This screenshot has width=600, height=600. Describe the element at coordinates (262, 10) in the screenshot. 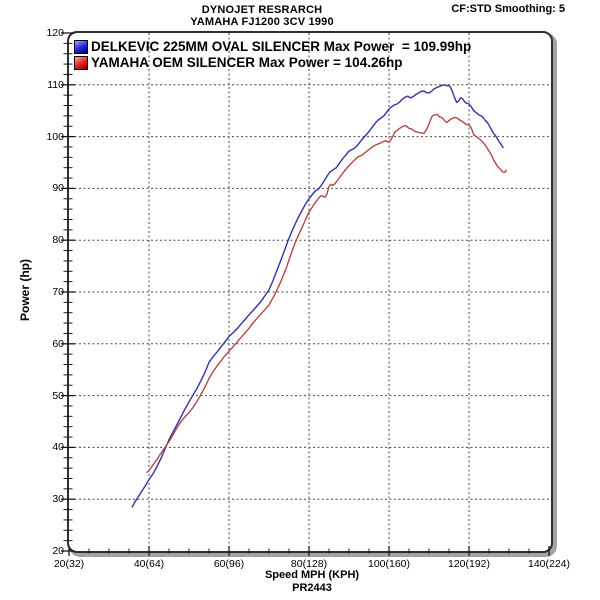

I see `page-title: DYNOJET RESRARCH` at that location.